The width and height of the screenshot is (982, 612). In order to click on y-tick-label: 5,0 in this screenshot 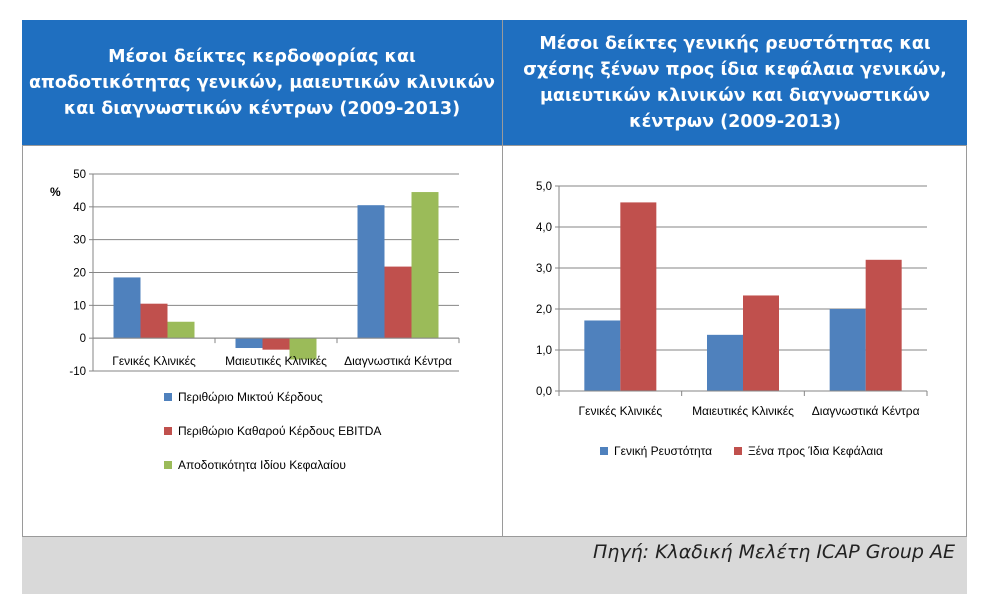, I will do `click(544, 187)`.